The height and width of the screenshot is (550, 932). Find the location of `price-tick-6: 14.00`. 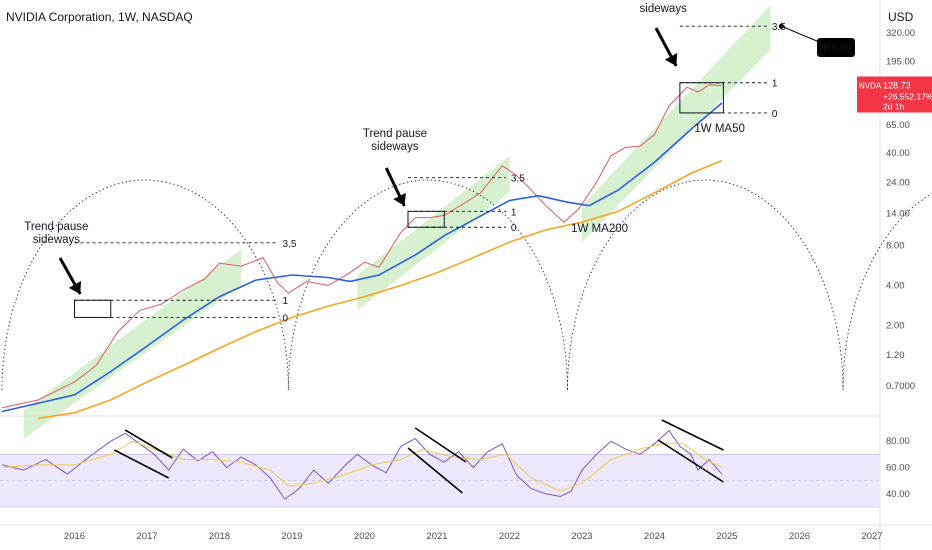

price-tick-6: 14.00 is located at coordinates (898, 213).